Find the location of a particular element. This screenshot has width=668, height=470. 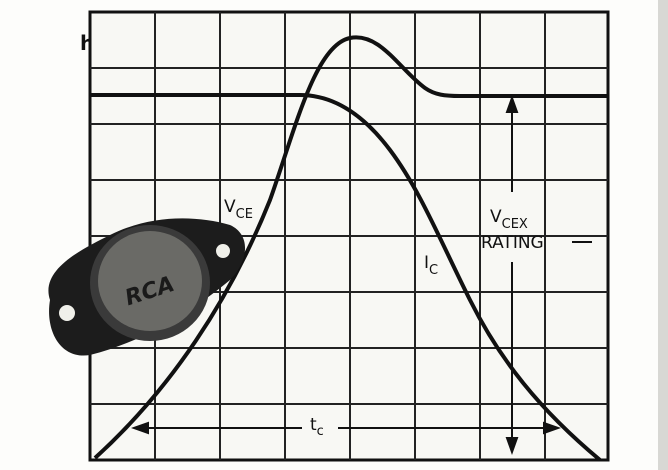

vcex-label-line2: RATING is located at coordinates (512, 243).